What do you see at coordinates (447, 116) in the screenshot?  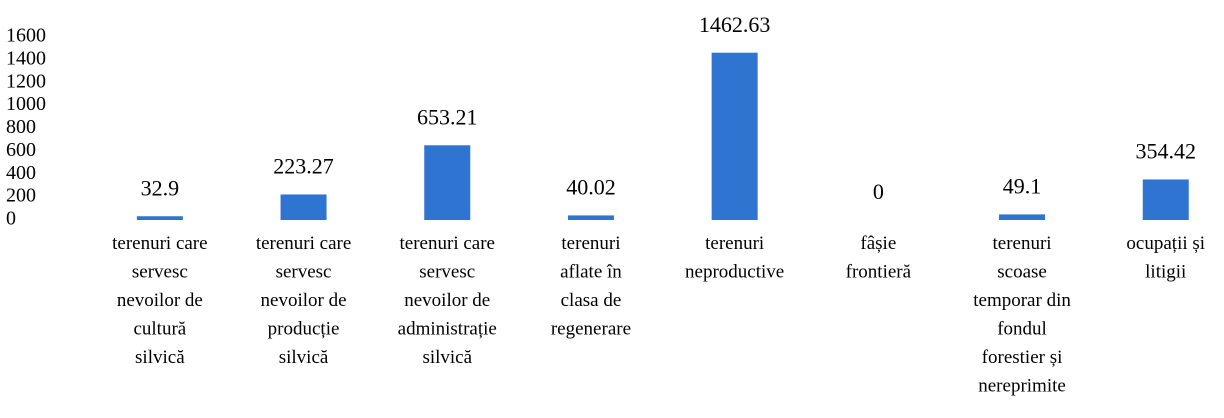 I see `data-label: 653.21` at bounding box center [447, 116].